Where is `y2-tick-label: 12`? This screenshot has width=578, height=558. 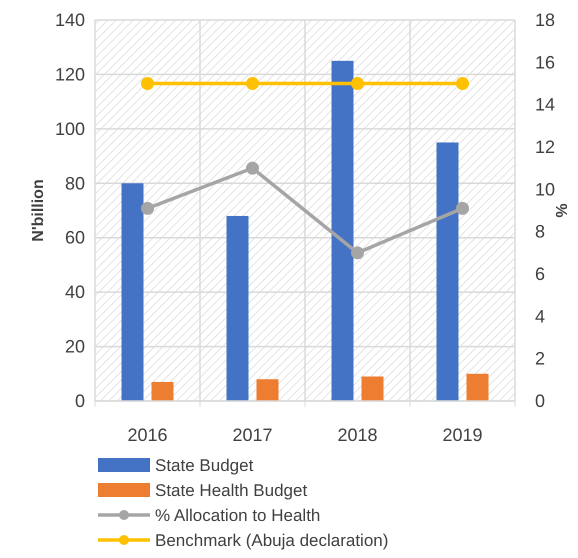
y2-tick-label: 12 is located at coordinates (545, 147).